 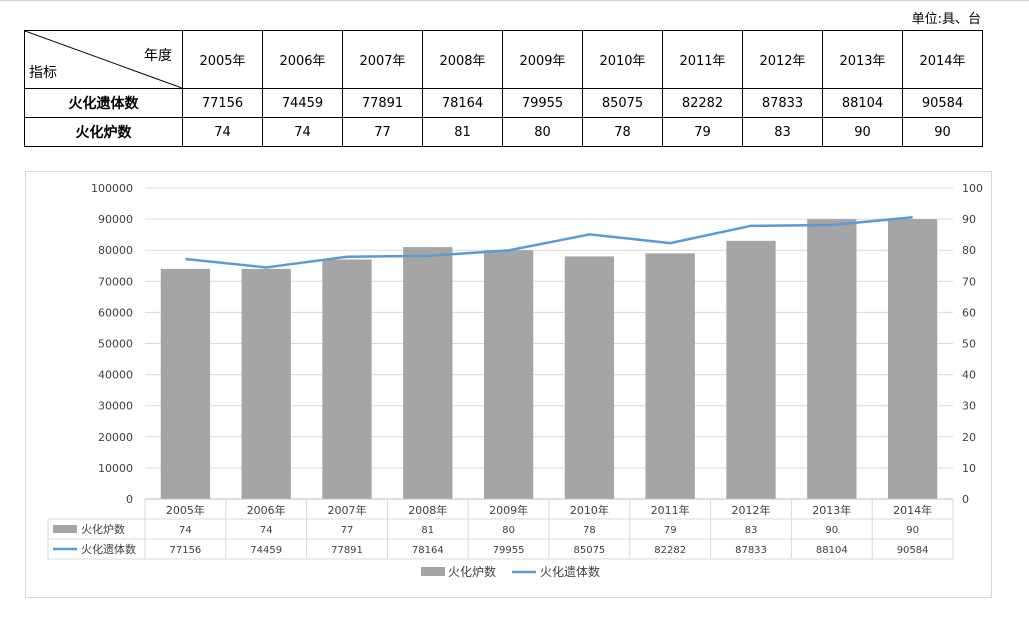 What do you see at coordinates (782, 59) in the screenshot?
I see `year-header: 2012年` at bounding box center [782, 59].